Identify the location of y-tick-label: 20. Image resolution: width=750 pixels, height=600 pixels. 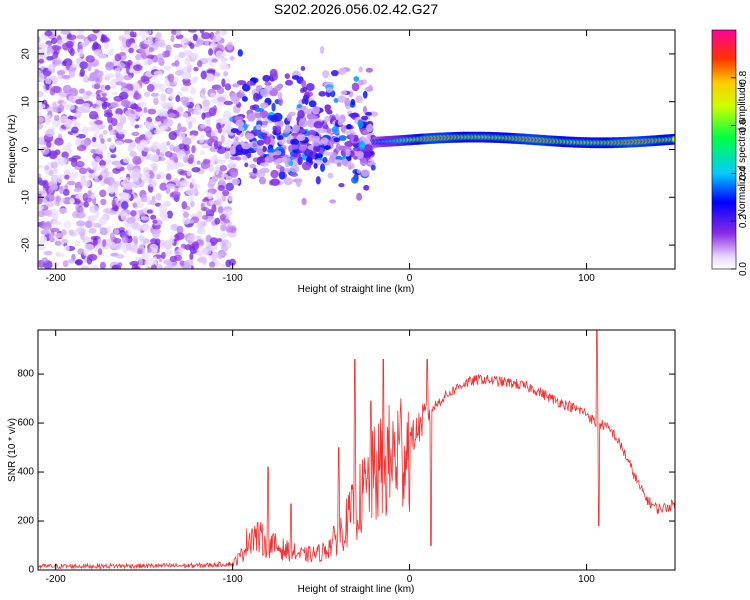
(26, 54).